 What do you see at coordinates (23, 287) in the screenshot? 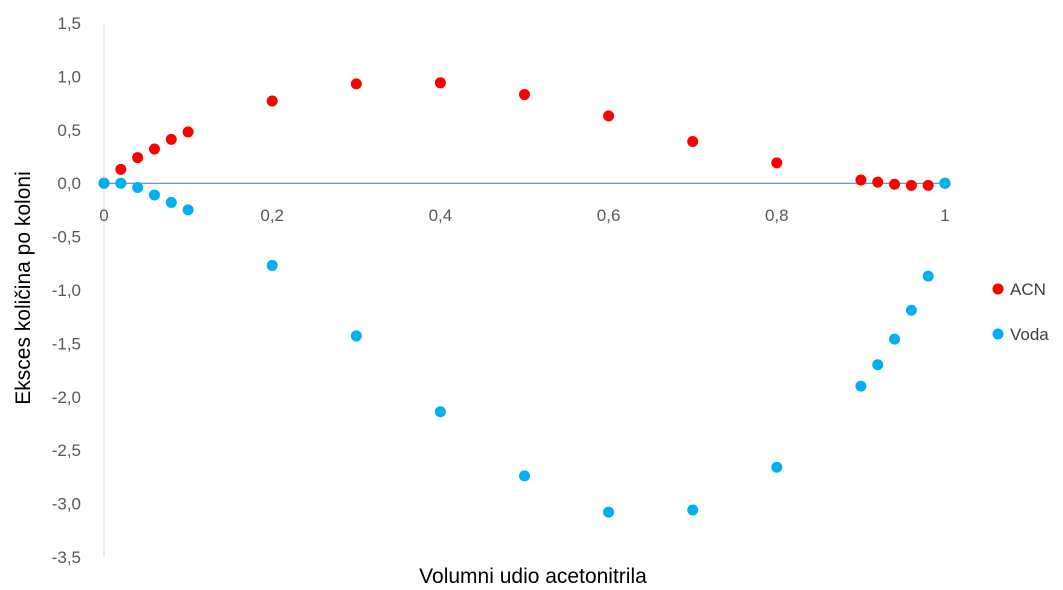
I see `y-axis-title: Eksces količina po koloni` at bounding box center [23, 287].